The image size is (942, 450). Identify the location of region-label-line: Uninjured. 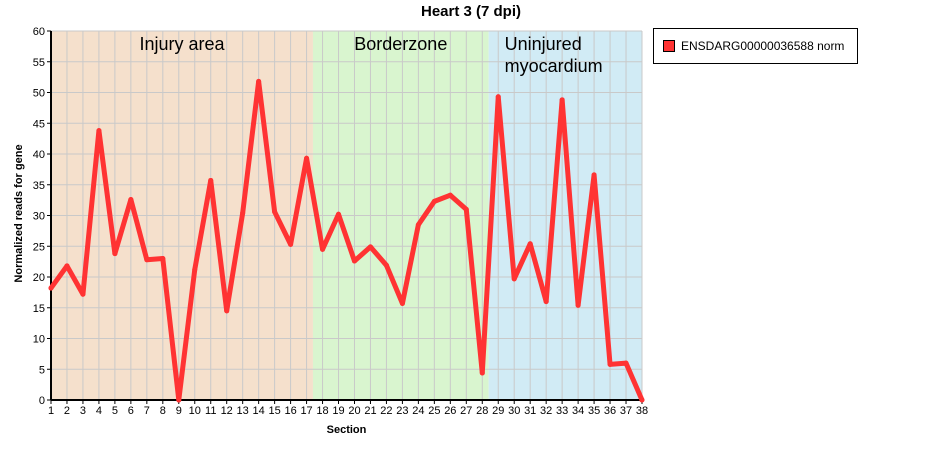
(543, 44).